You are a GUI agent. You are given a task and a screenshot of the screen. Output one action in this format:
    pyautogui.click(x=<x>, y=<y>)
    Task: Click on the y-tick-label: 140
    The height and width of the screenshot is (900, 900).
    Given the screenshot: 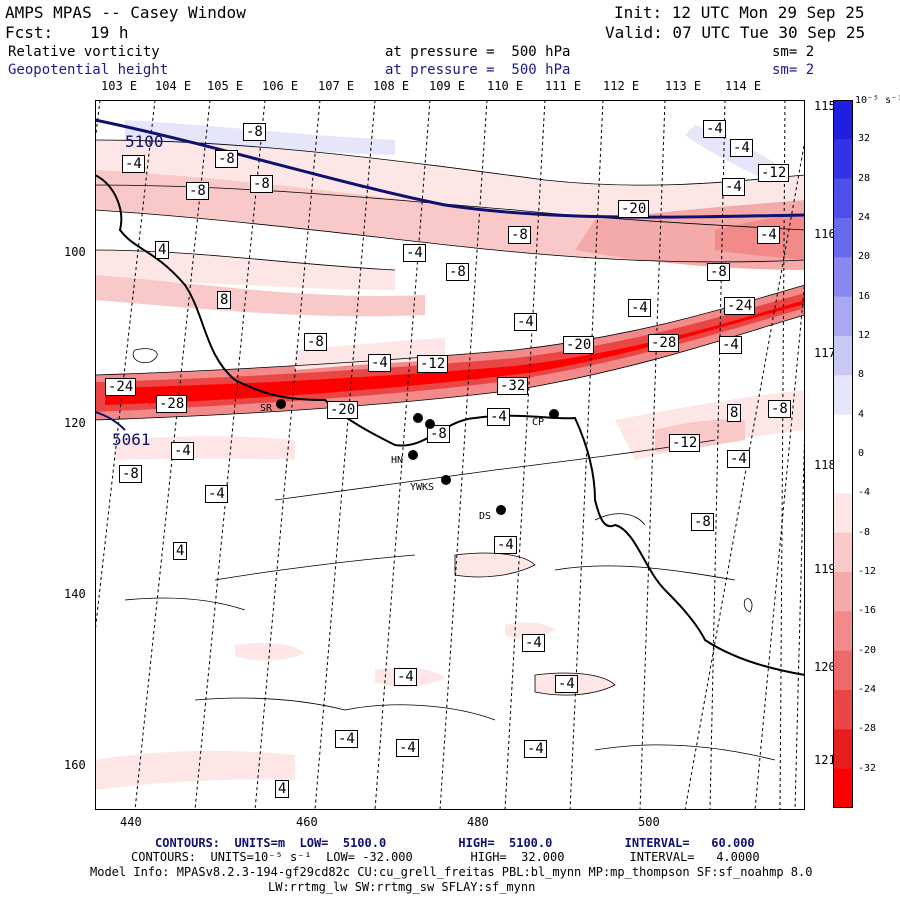 What is the action you would take?
    pyautogui.click(x=75, y=594)
    